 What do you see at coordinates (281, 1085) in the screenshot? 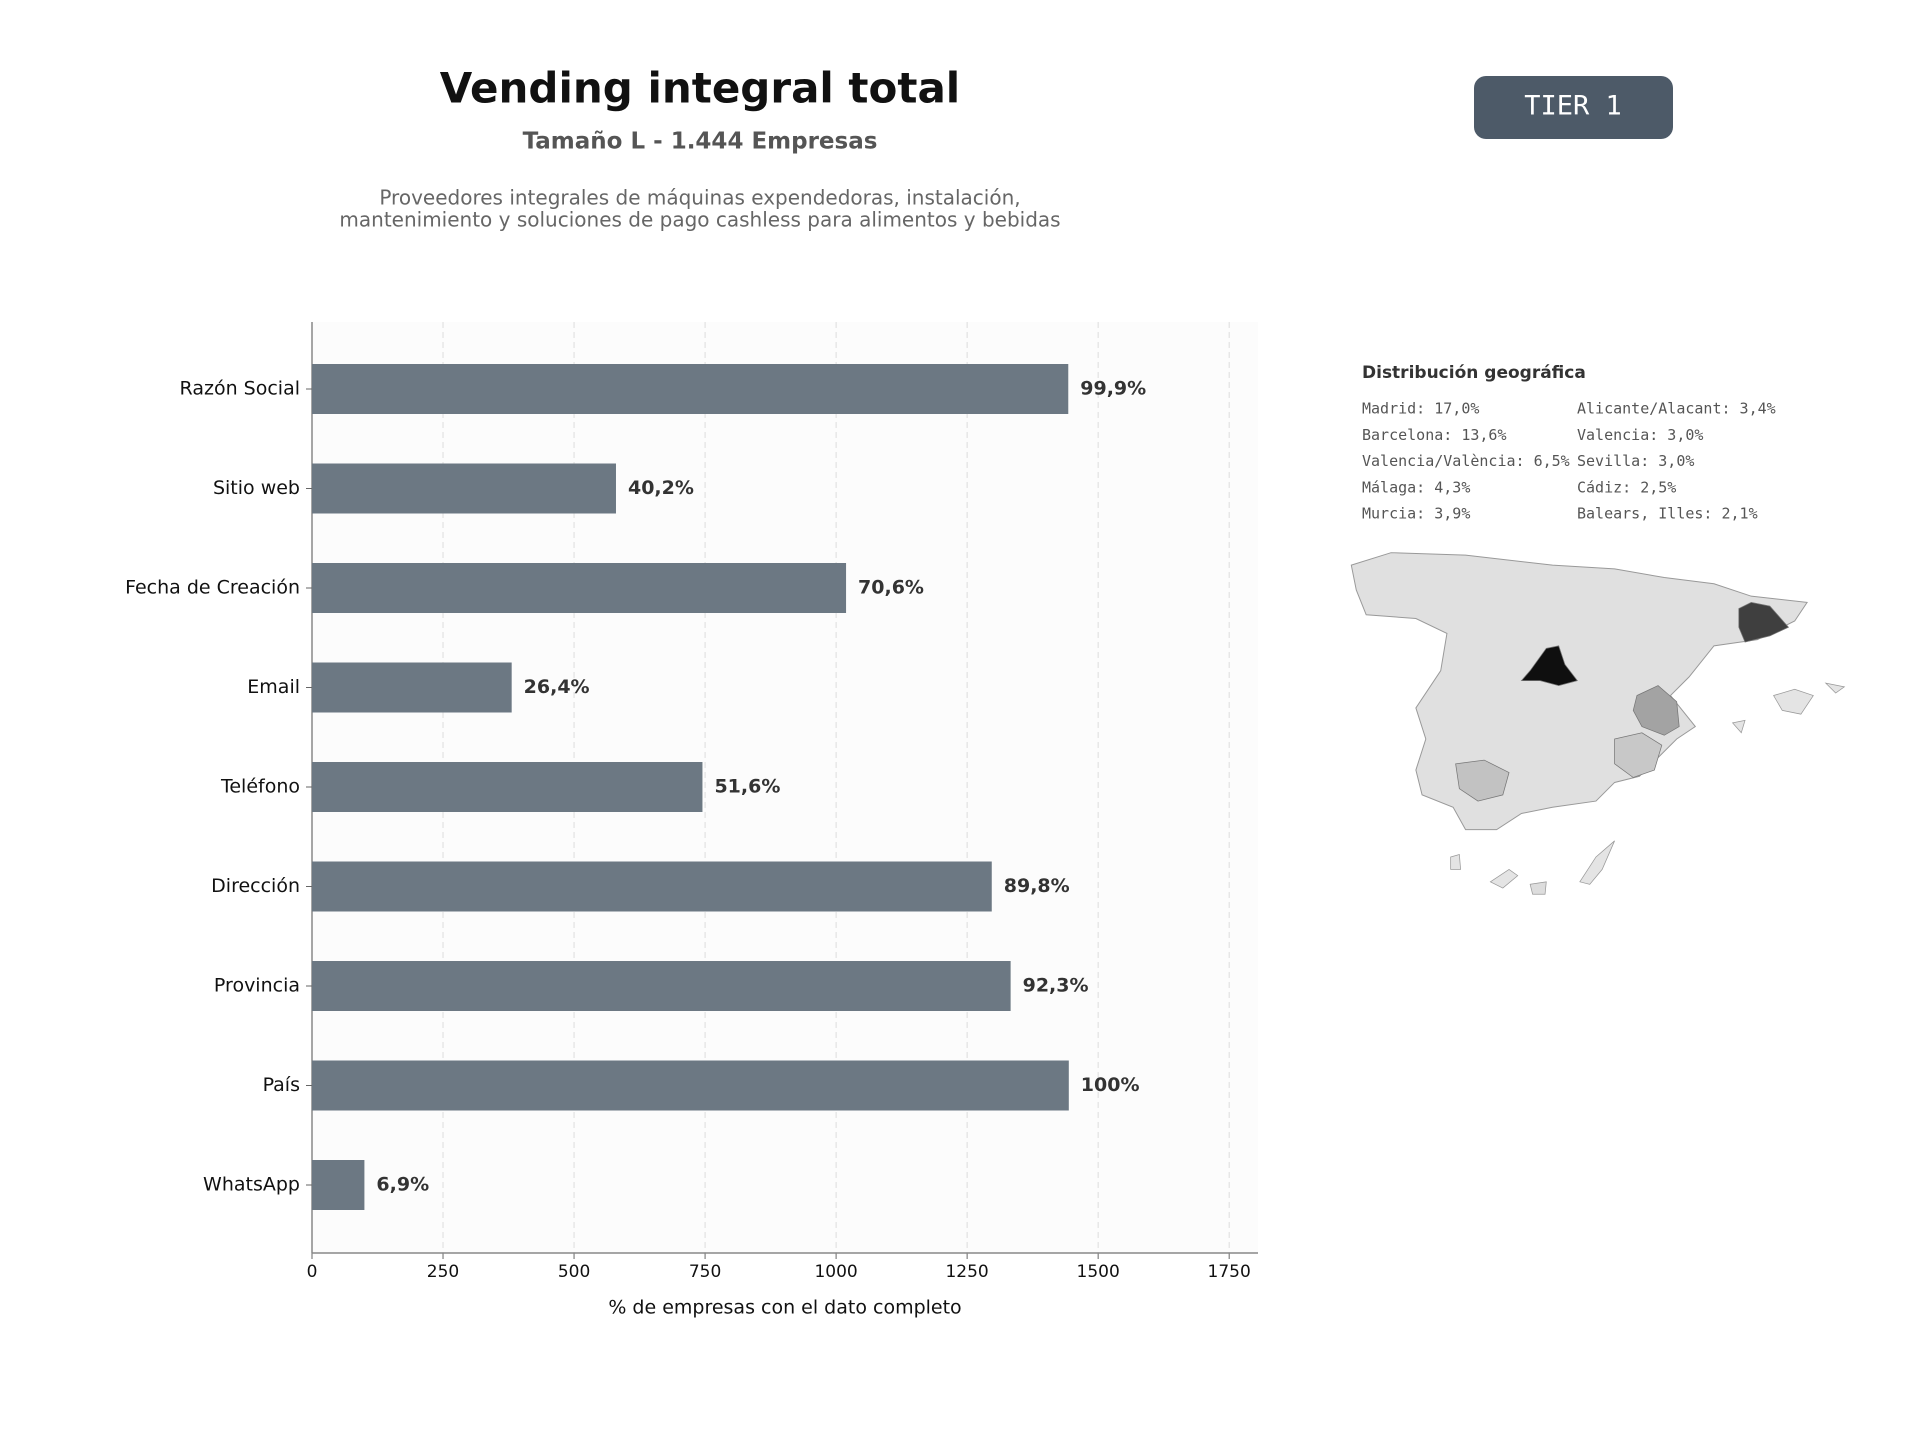
I see `y-tick-label: País` at bounding box center [281, 1085].